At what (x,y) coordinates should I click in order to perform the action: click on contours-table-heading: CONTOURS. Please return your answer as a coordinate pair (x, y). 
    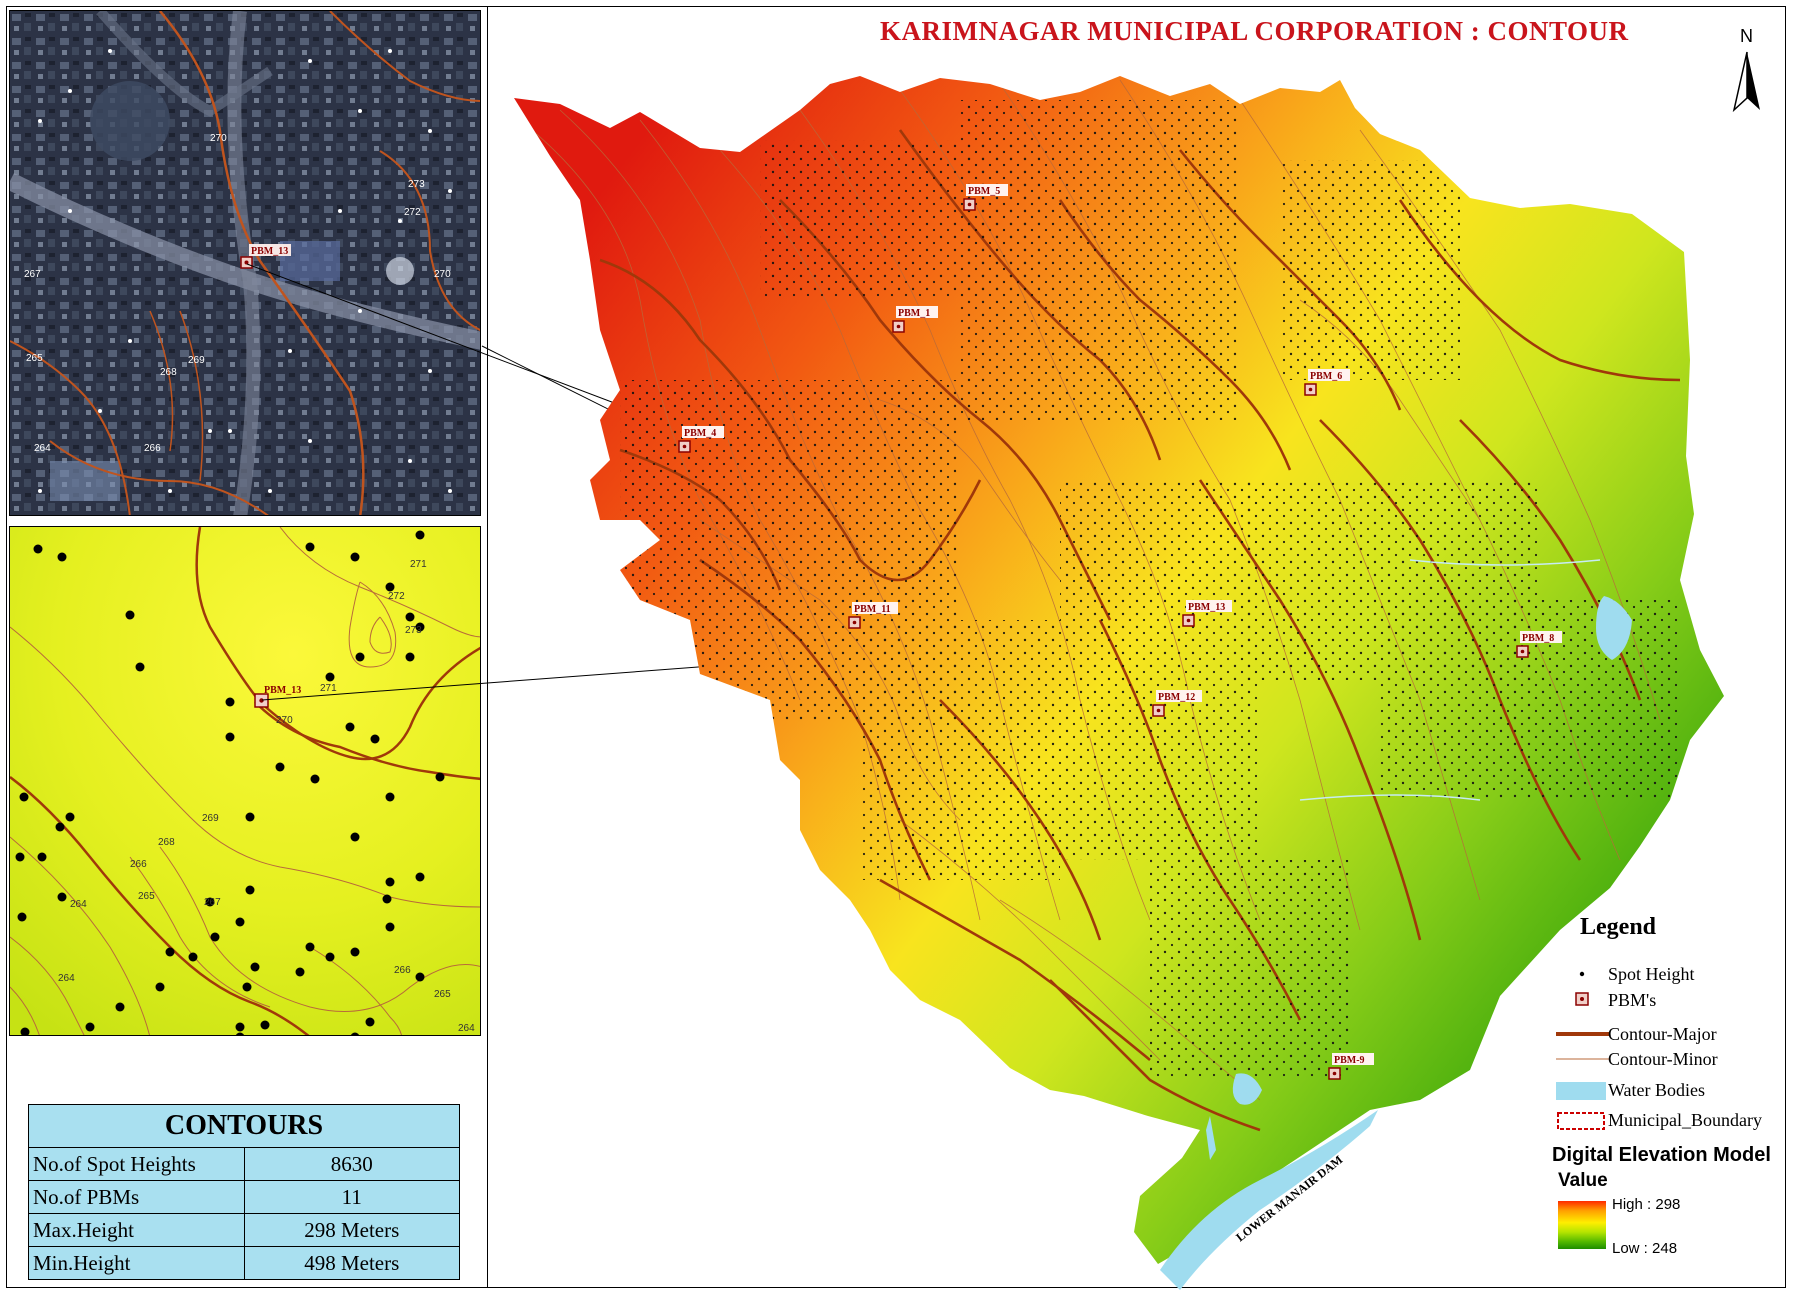
    Looking at the image, I should click on (244, 1126).